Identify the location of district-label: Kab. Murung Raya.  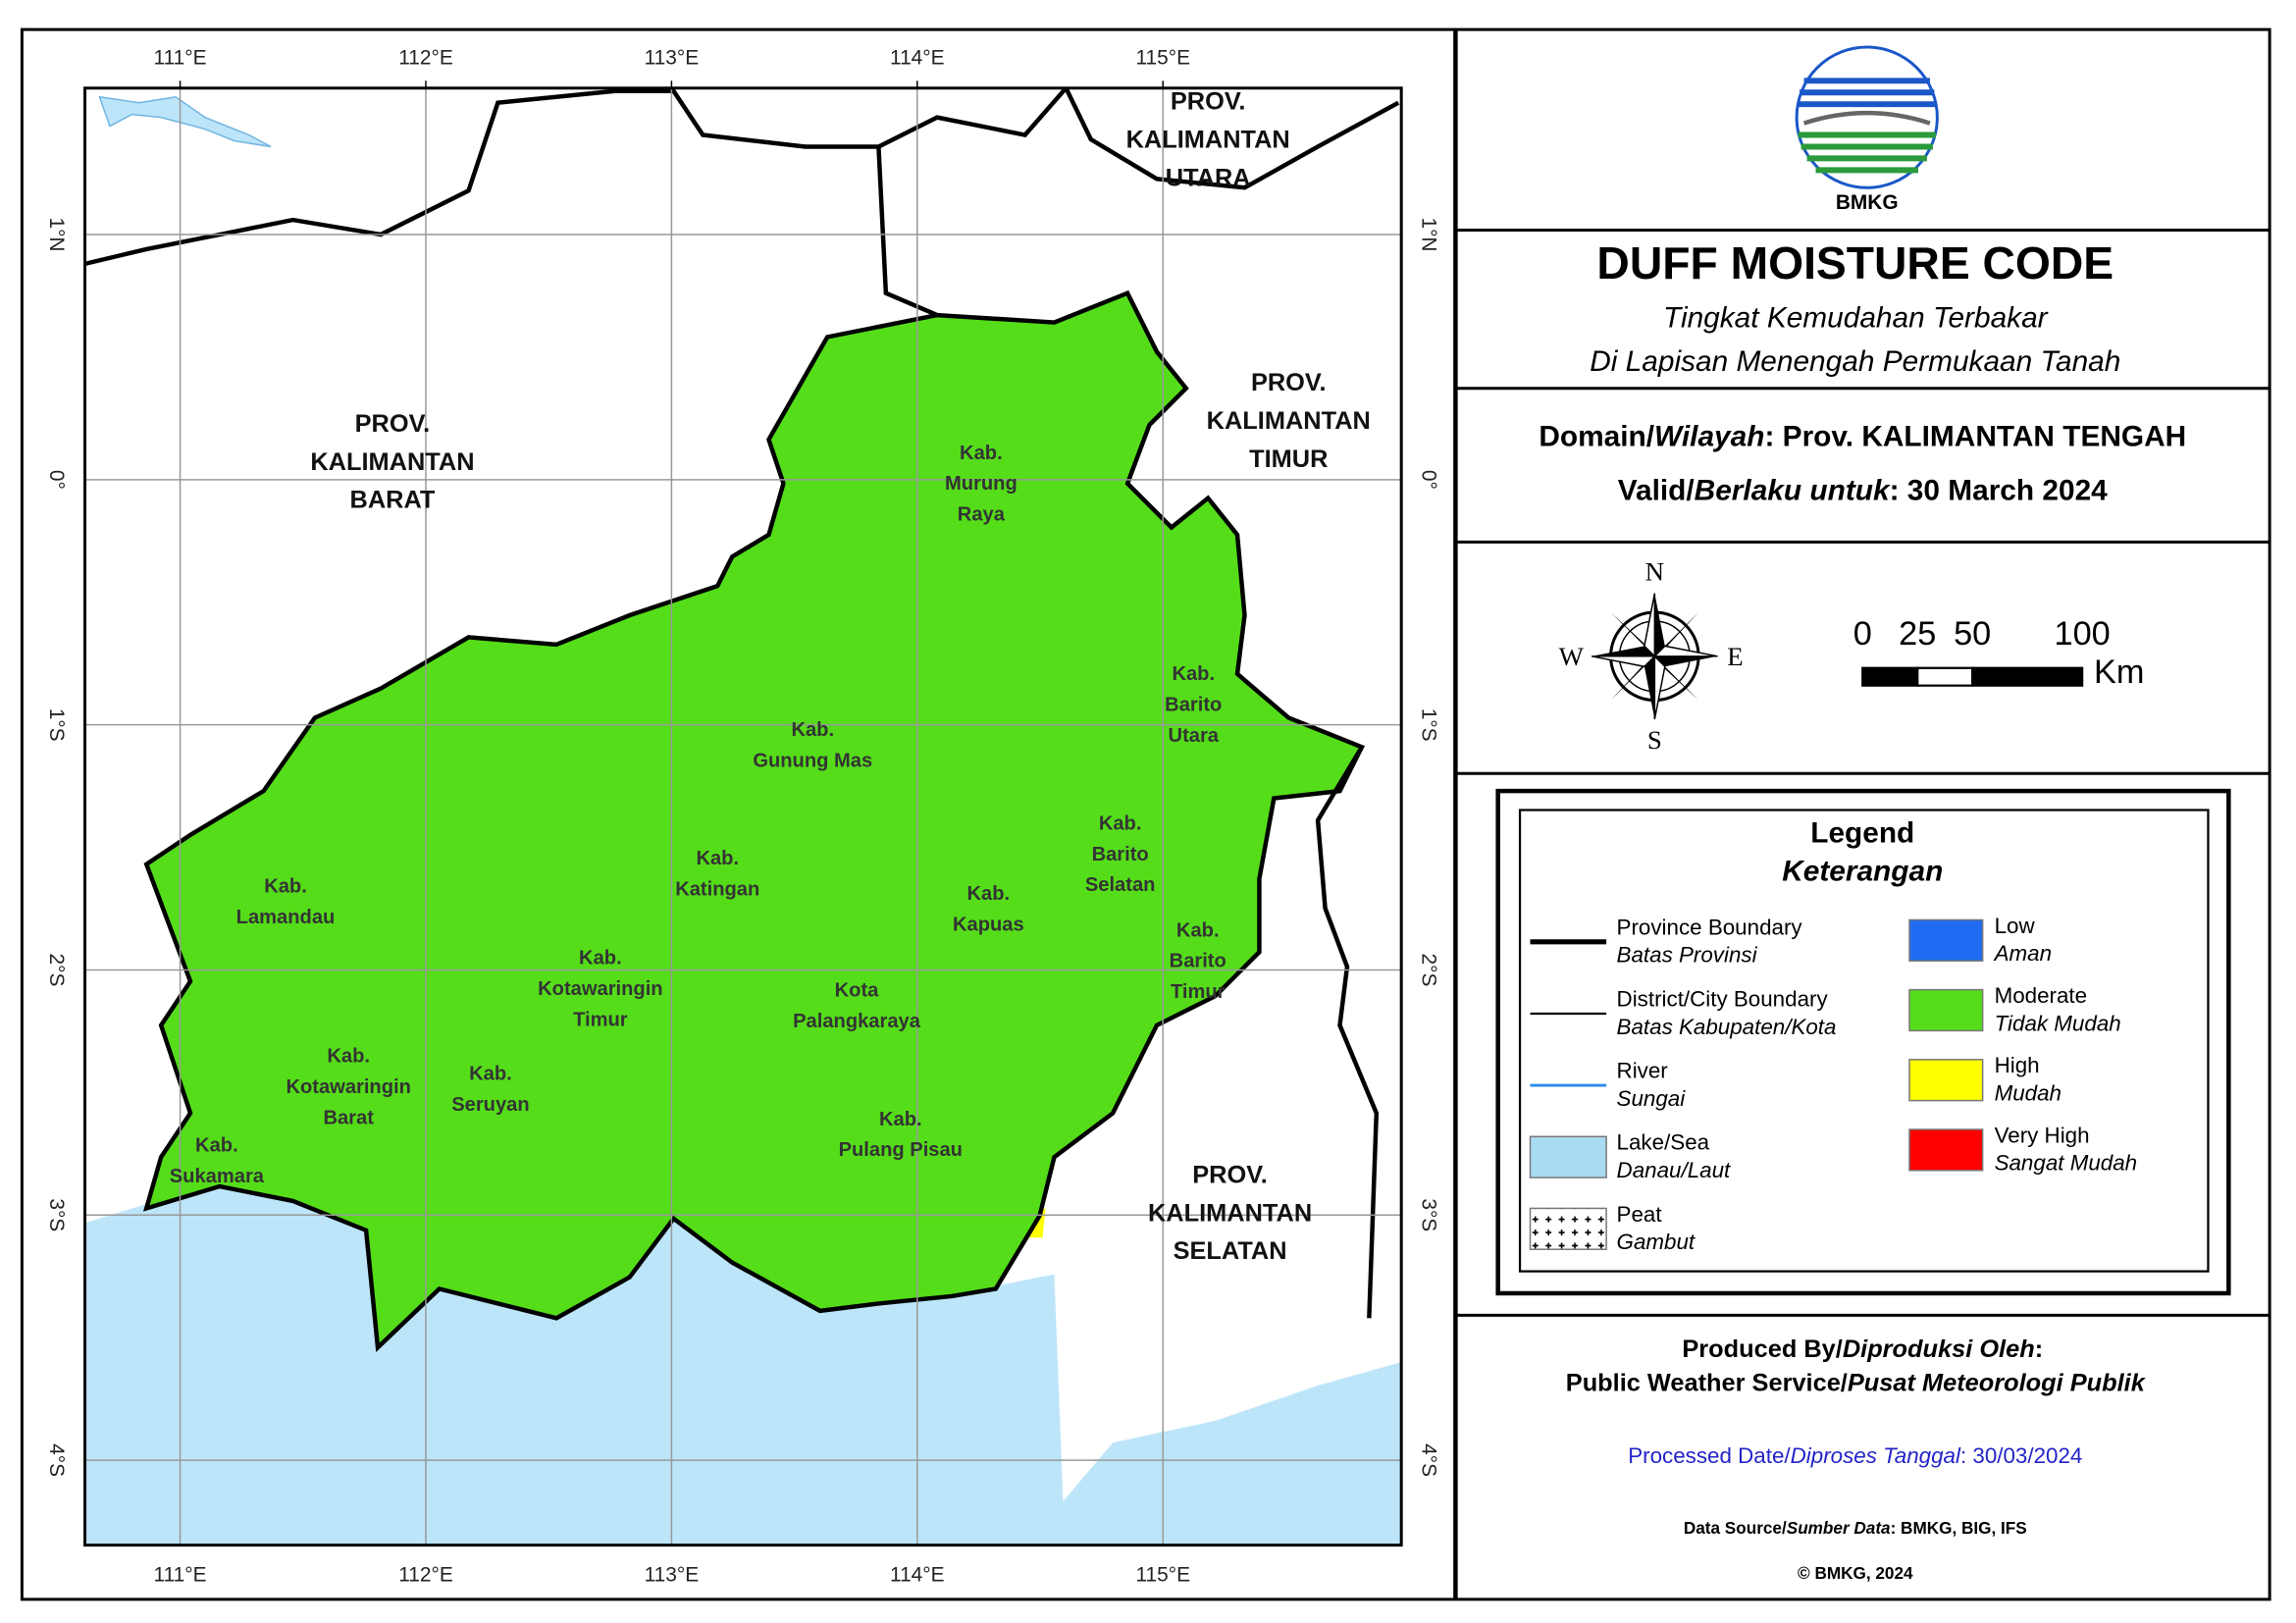
(981, 484).